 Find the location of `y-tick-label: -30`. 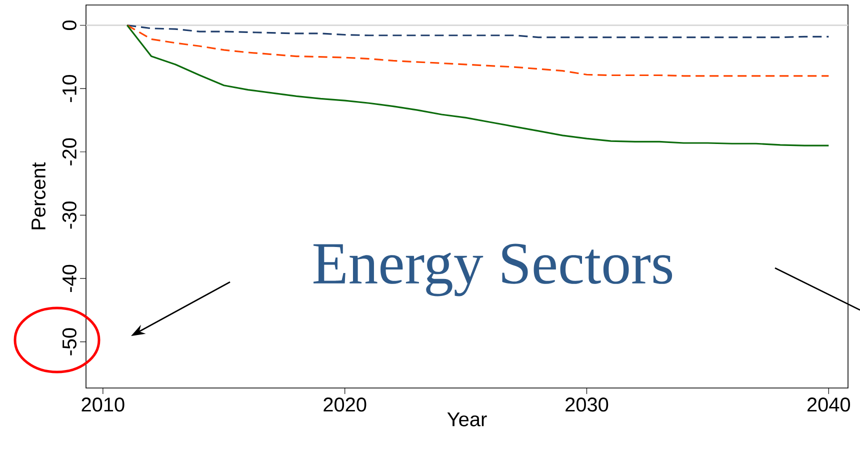

y-tick-label: -30 is located at coordinates (69, 215).